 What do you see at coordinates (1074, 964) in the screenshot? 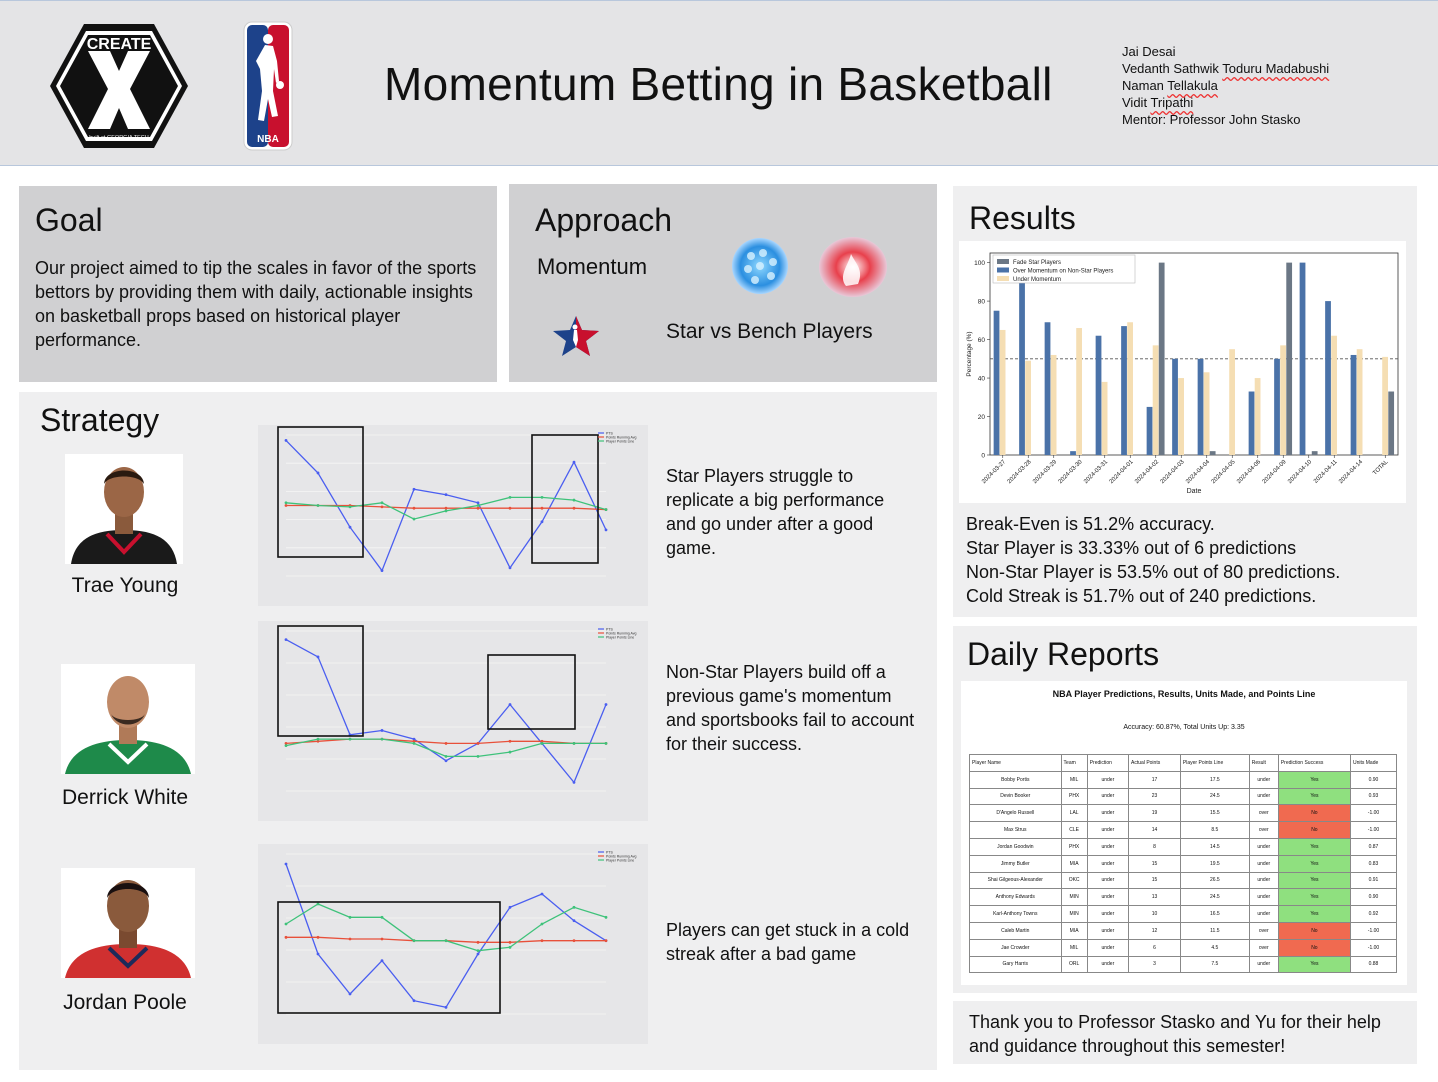
I see `table-cell: ORL` at bounding box center [1074, 964].